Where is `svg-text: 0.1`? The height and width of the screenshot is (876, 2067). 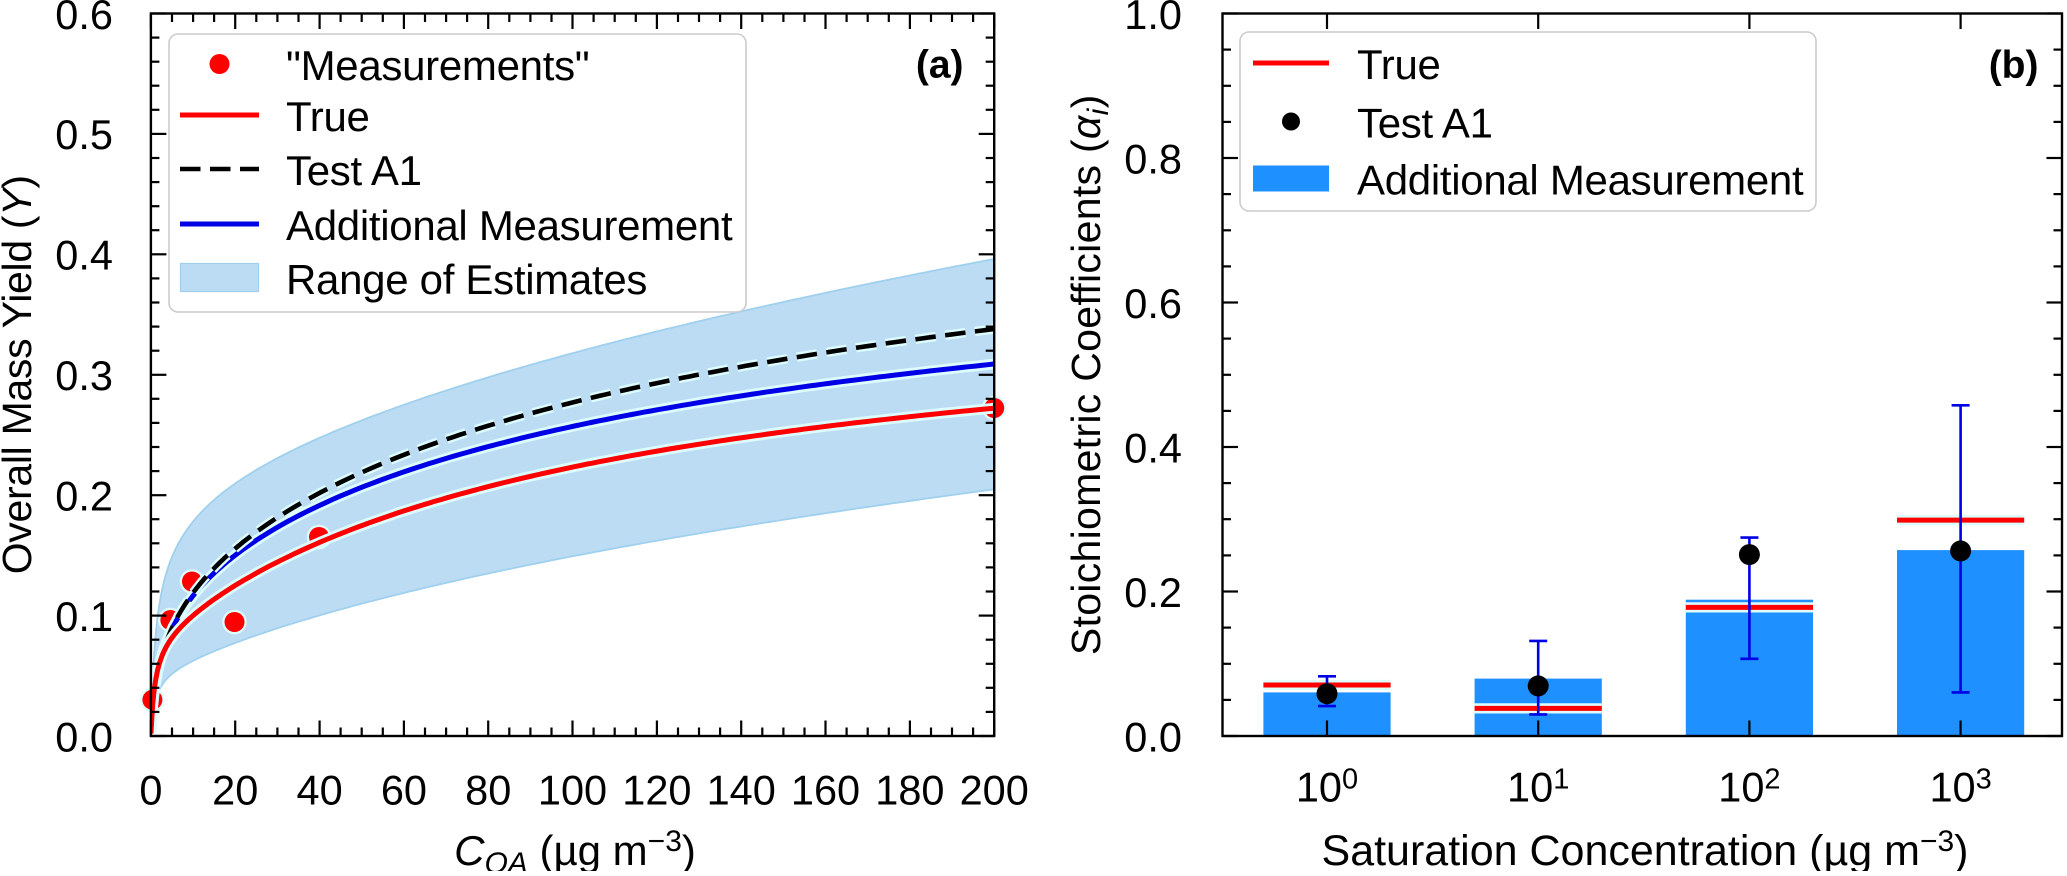 svg-text: 0.1 is located at coordinates (84, 616).